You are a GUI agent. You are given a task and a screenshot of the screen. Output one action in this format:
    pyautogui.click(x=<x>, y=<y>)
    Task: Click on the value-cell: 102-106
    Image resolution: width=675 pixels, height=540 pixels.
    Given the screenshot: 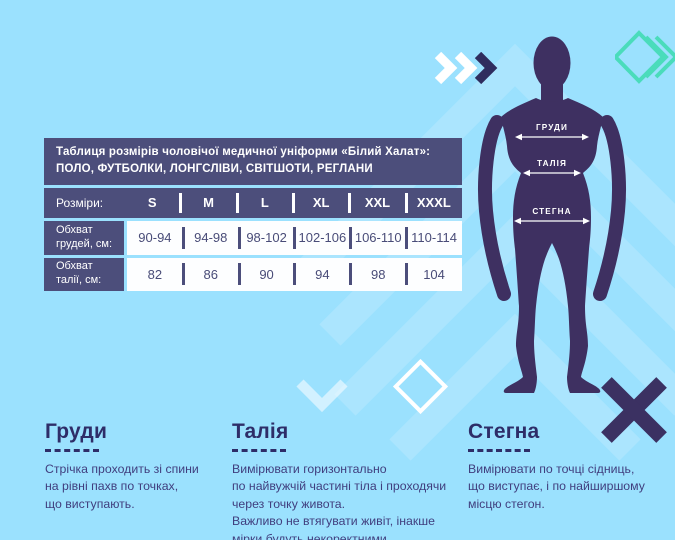 What is the action you would take?
    pyautogui.click(x=322, y=238)
    